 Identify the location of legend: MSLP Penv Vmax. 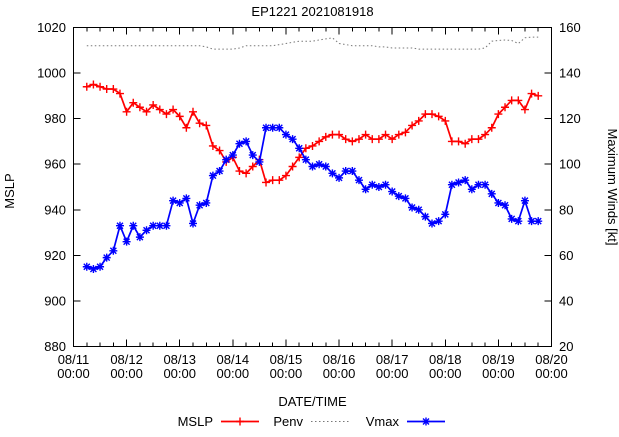
(311, 421).